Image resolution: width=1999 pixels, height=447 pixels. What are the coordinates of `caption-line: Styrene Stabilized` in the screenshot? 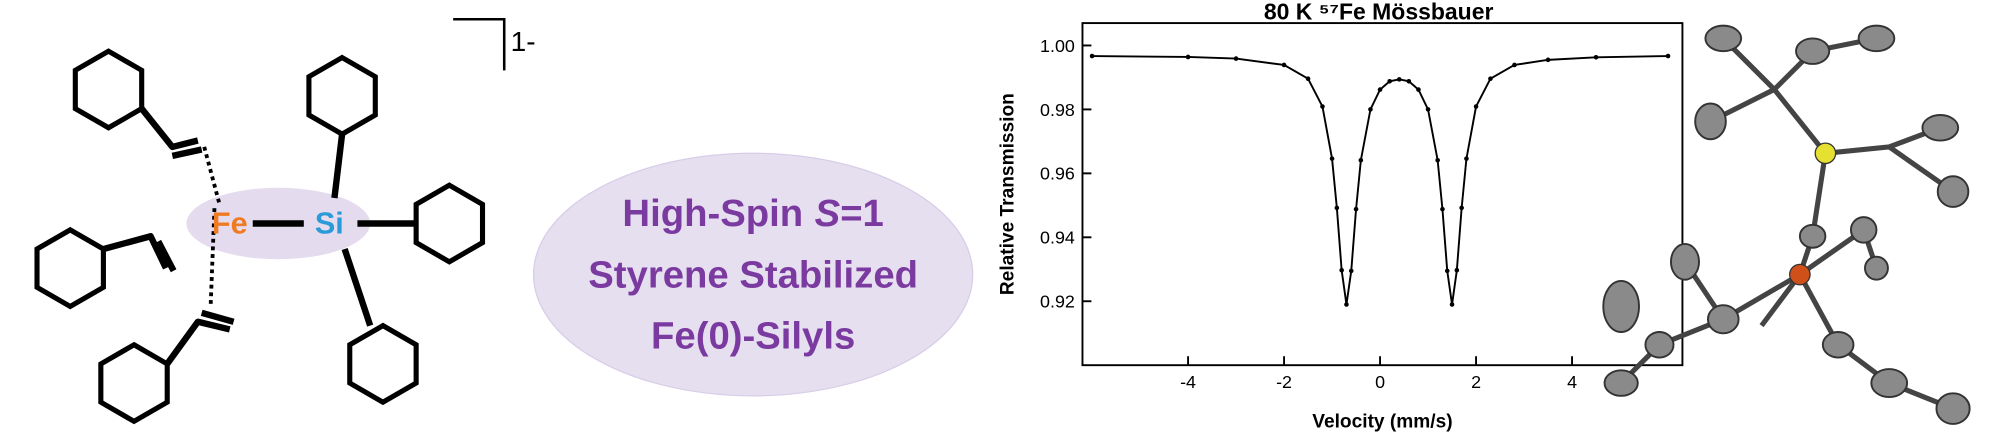 It's located at (753, 274).